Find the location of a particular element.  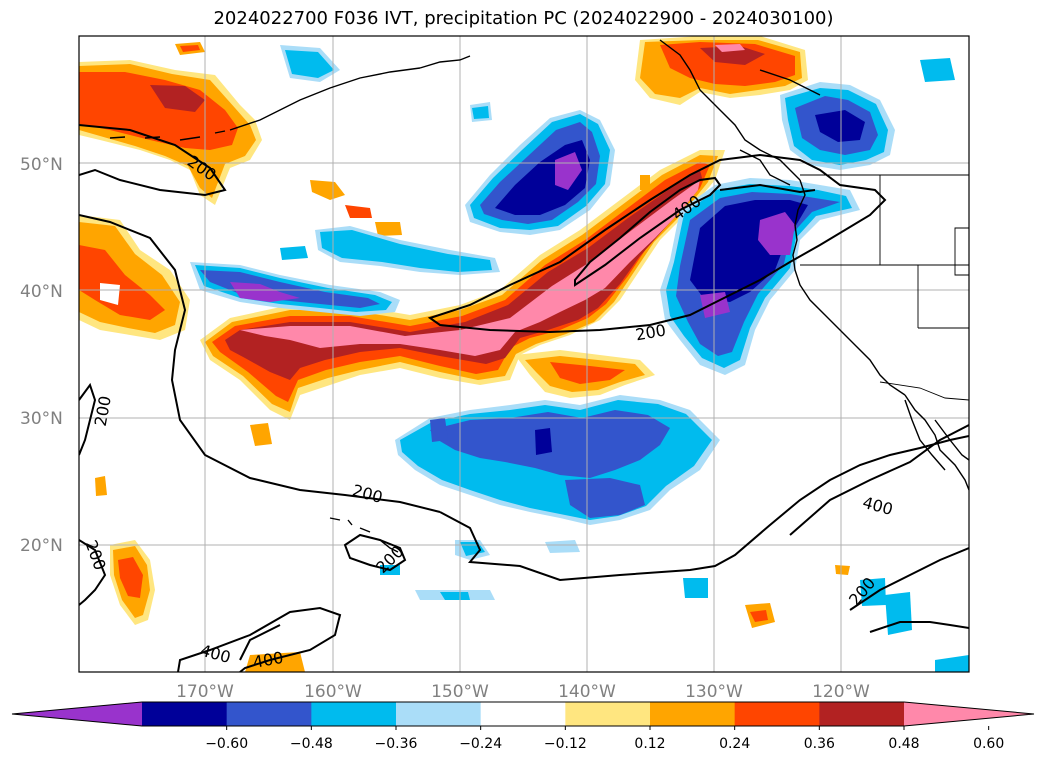

lon-tick-label: 130°W is located at coordinates (714, 692).